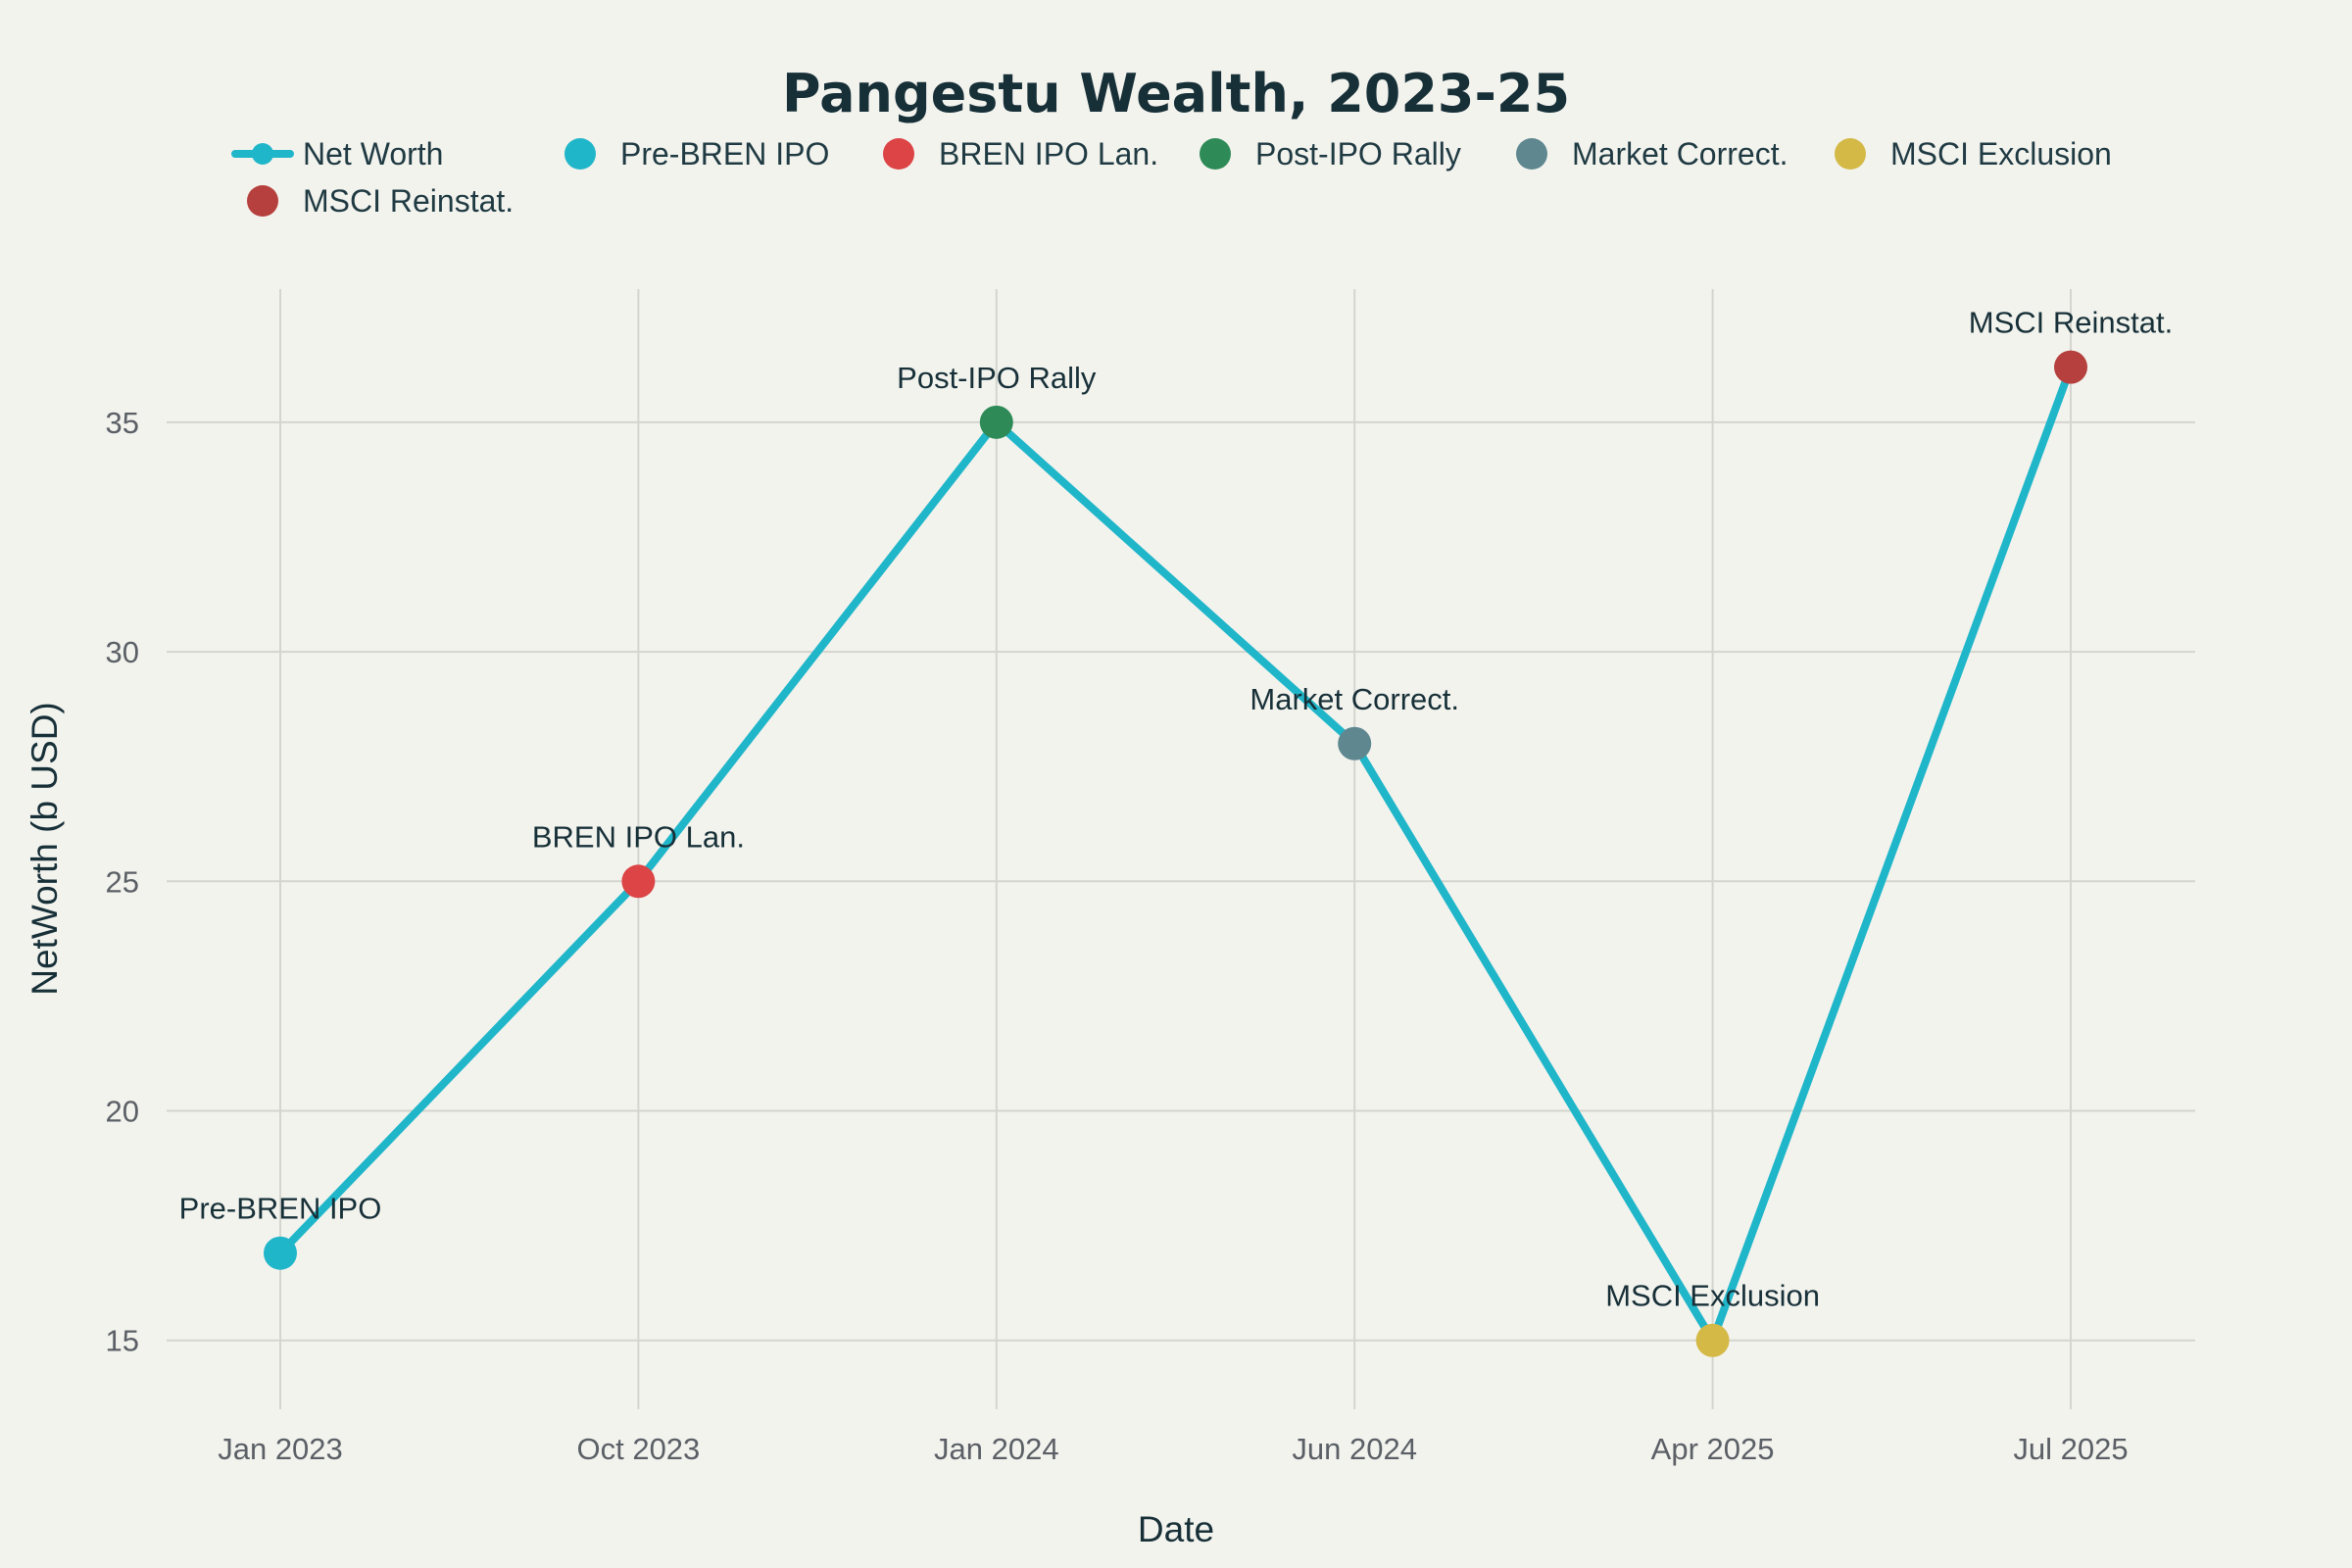 The height and width of the screenshot is (1568, 2352). I want to click on legend-label: Market Correct., so click(1680, 154).